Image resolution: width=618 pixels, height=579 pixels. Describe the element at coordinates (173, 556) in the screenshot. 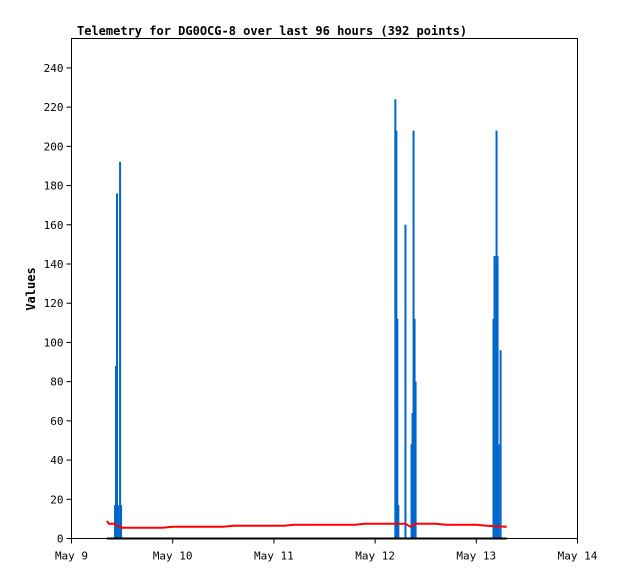

I see `x-tick-label-1: May 10` at that location.